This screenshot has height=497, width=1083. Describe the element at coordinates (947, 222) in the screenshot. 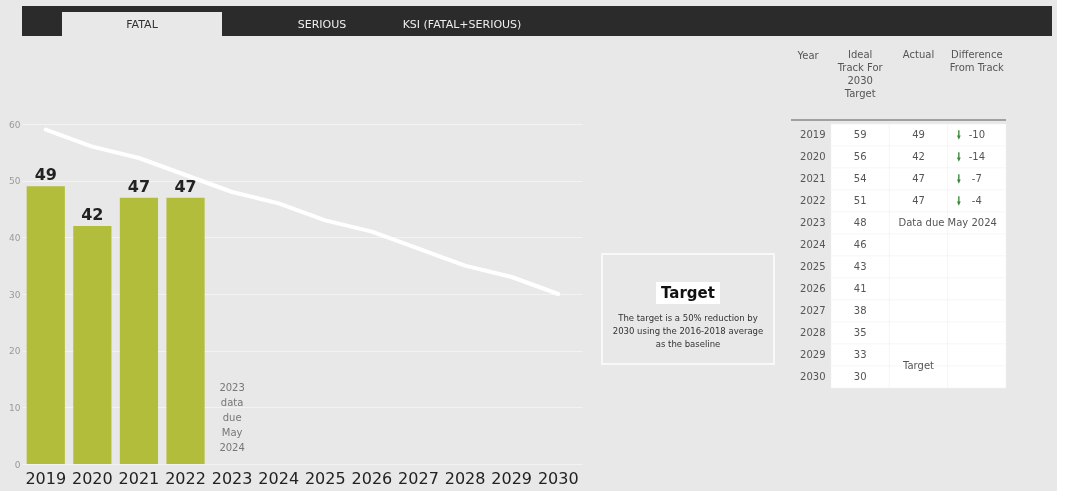

I see `annotation: Data due May 2024` at that location.